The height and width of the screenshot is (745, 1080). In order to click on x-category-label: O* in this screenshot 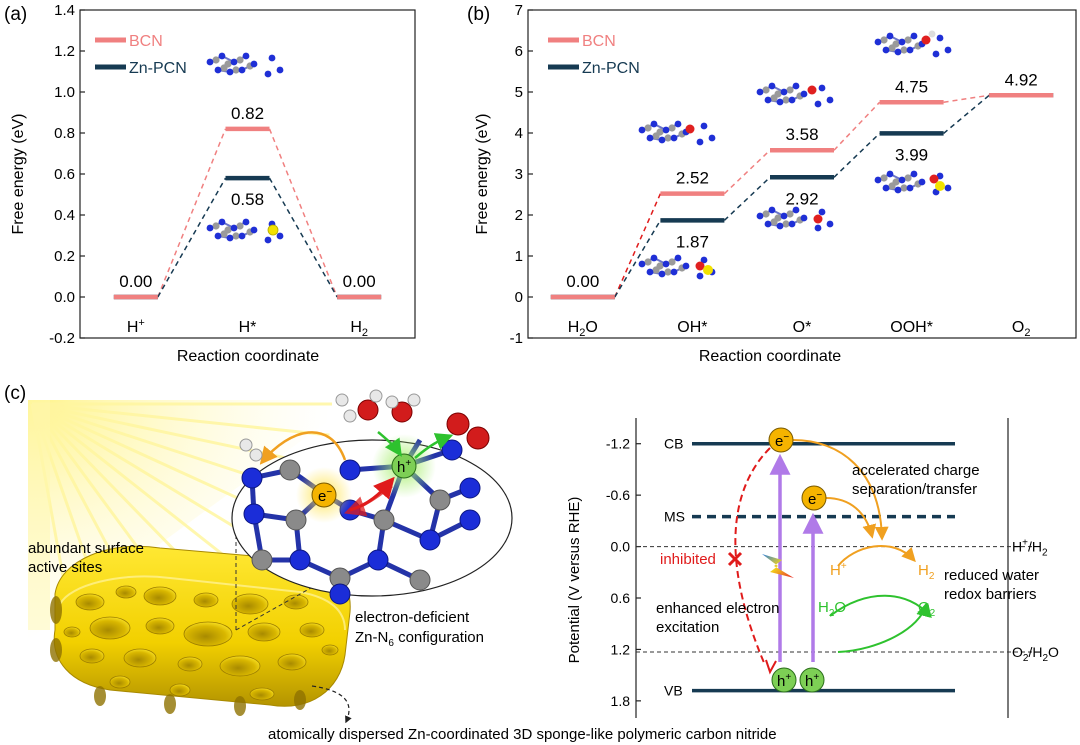, I will do `click(802, 327)`.